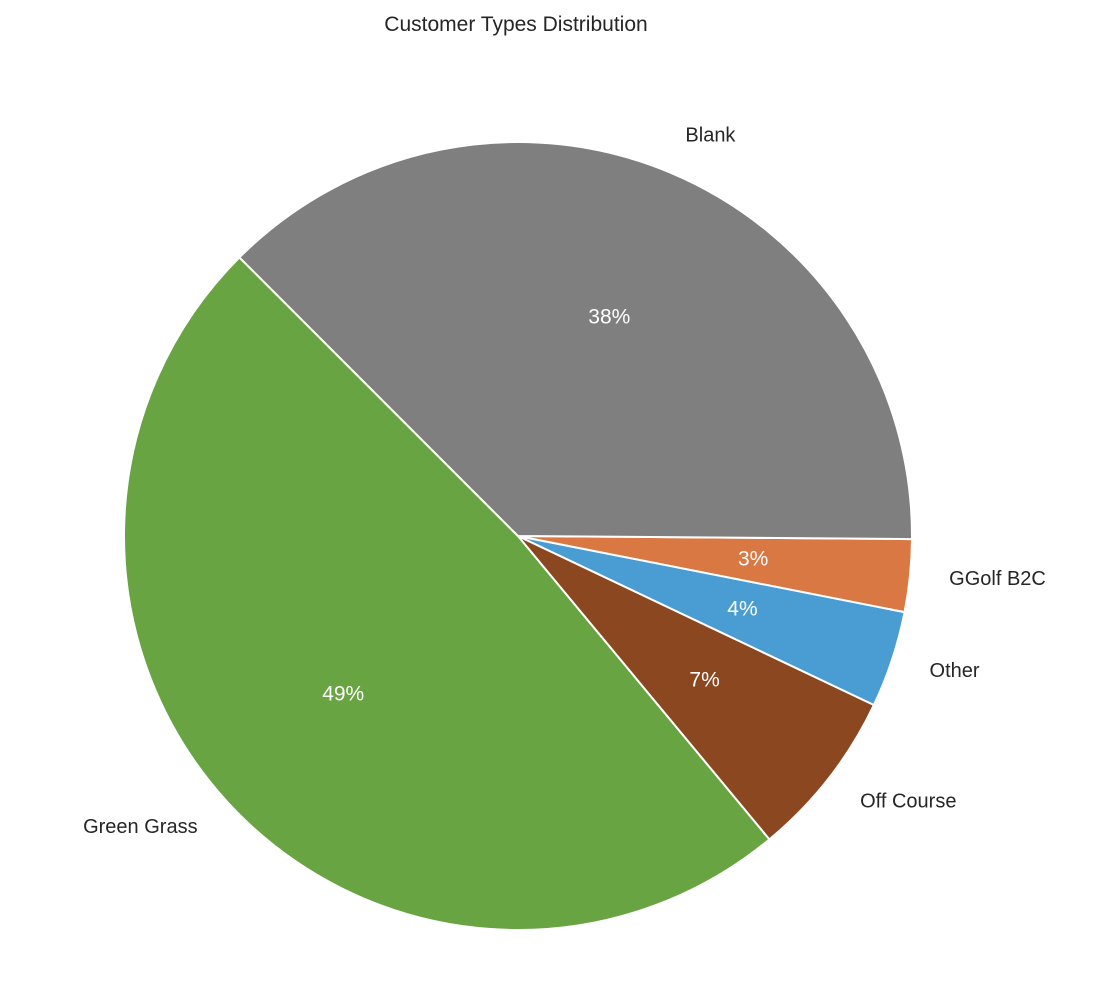 The image size is (1108, 988). What do you see at coordinates (343, 694) in the screenshot?
I see `pct-label-green-grass: 49%` at bounding box center [343, 694].